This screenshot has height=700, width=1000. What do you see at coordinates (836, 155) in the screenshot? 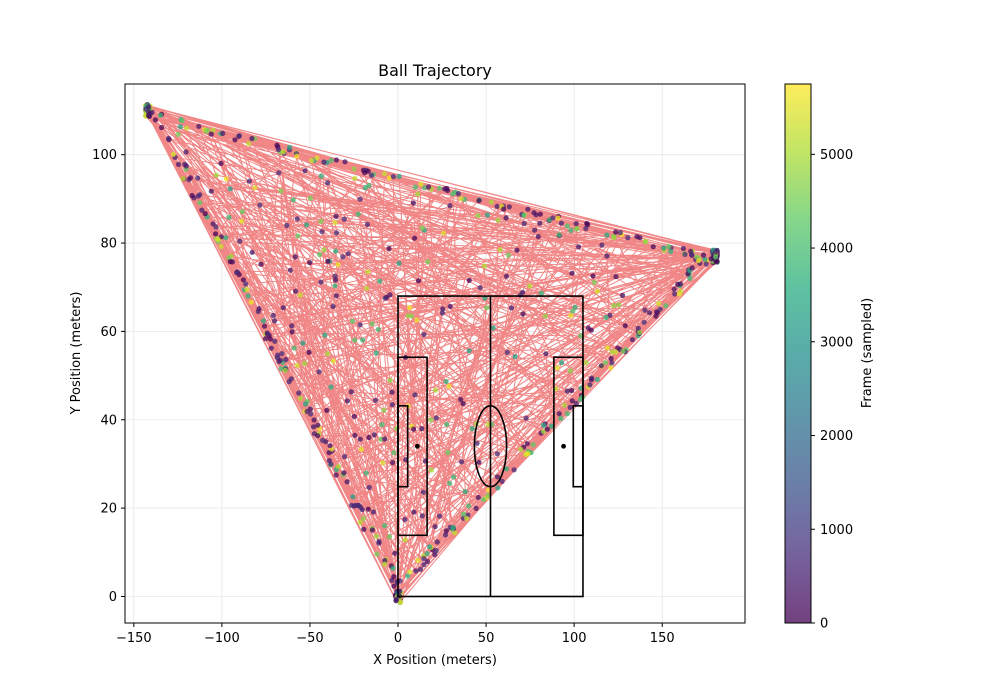
I see `colorbar-tick-label: 5000` at bounding box center [836, 155].